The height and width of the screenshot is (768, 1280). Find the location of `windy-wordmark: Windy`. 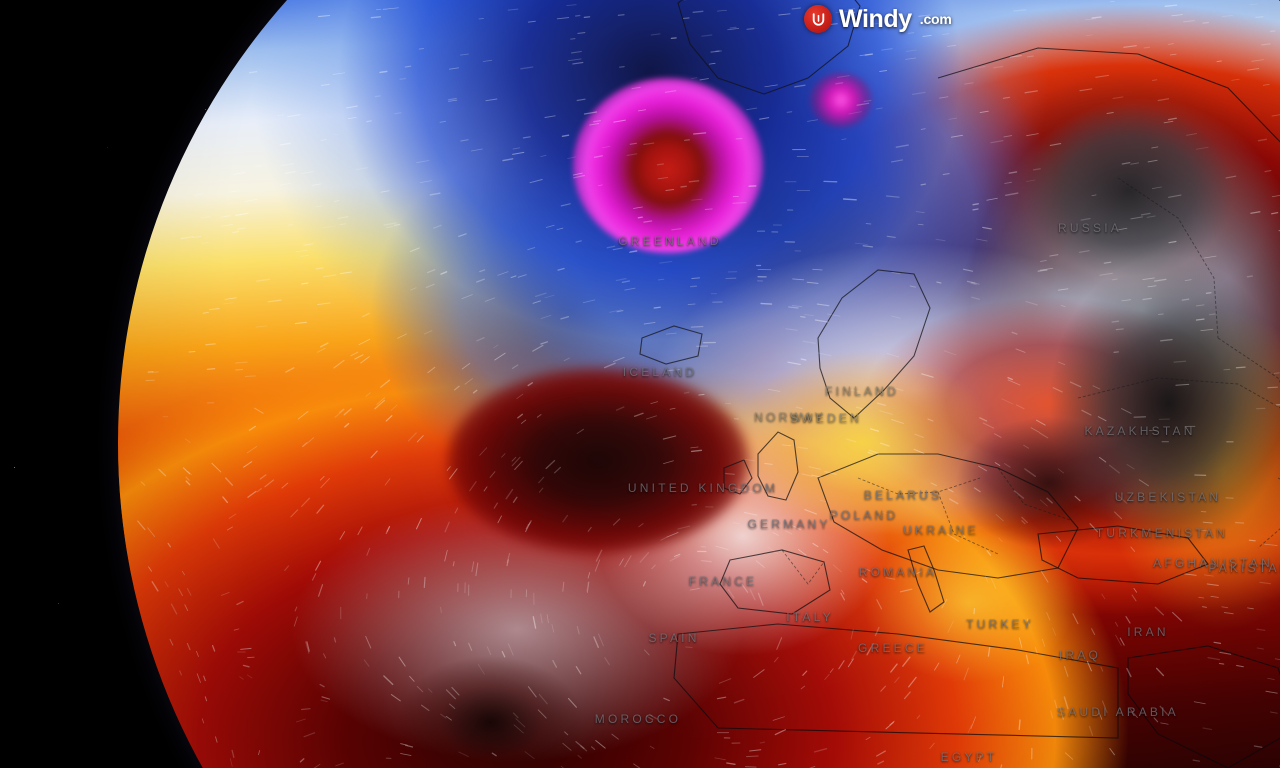

windy-wordmark: Windy is located at coordinates (875, 18).